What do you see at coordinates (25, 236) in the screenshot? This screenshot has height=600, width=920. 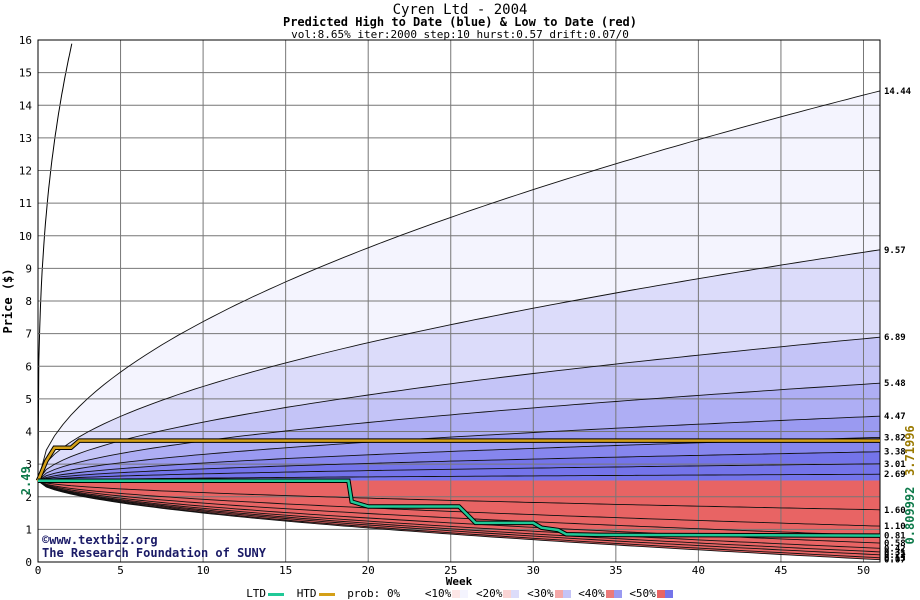 I see `y-tick-label: 10` at bounding box center [25, 236].